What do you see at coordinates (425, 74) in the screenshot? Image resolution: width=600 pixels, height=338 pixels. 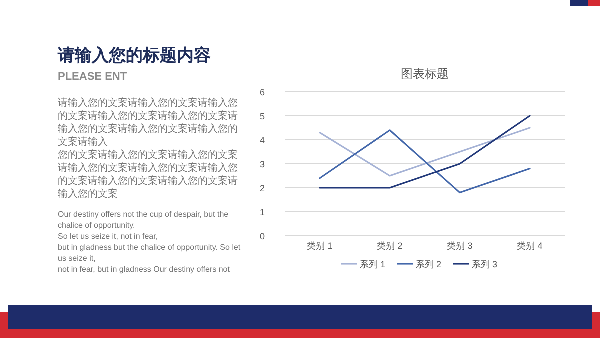 I see `chart-title: 图表标题` at bounding box center [425, 74].